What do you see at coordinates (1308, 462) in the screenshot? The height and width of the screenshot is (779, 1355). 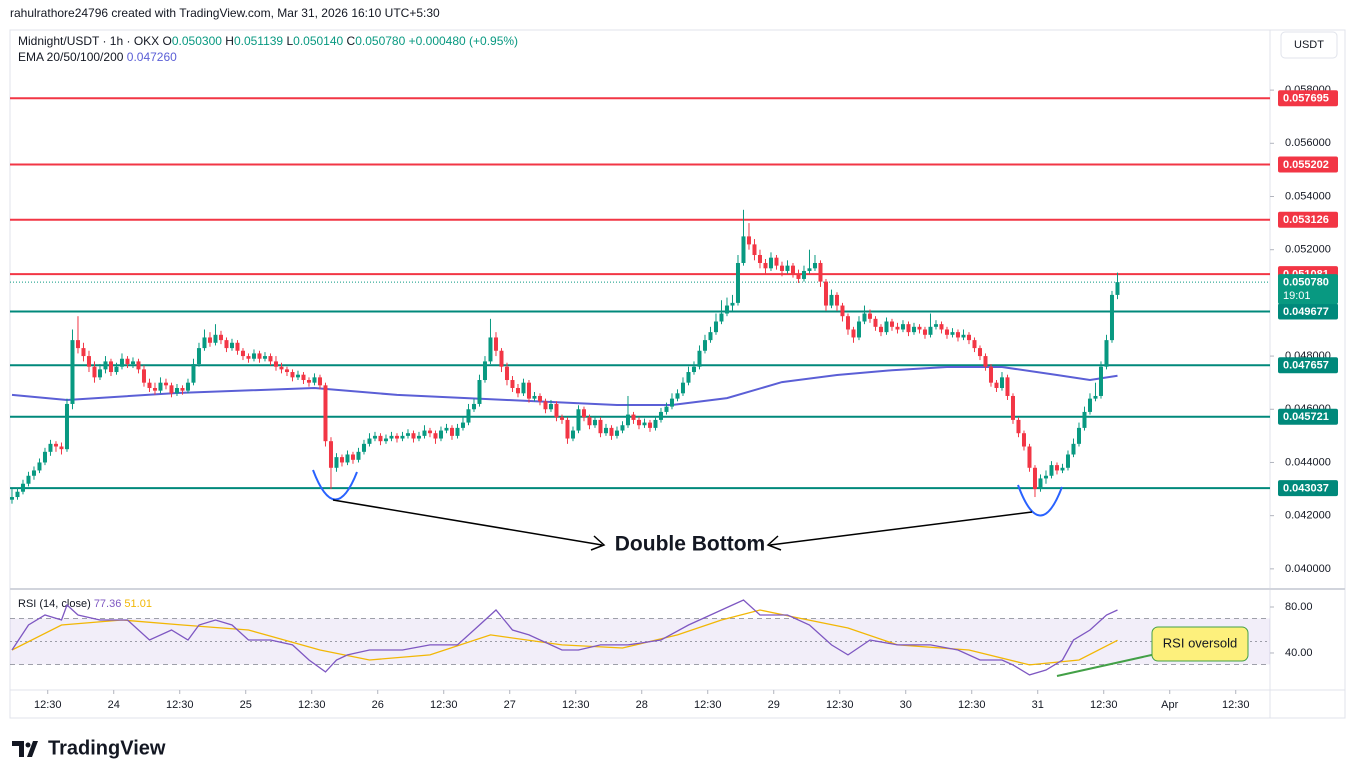 I see `y-tick-label: 0.044000` at bounding box center [1308, 462].